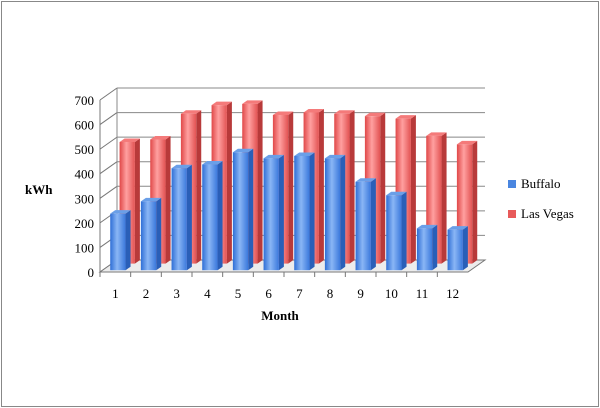 The image size is (600, 408). I want to click on x-tick-label: 4, so click(207, 293).